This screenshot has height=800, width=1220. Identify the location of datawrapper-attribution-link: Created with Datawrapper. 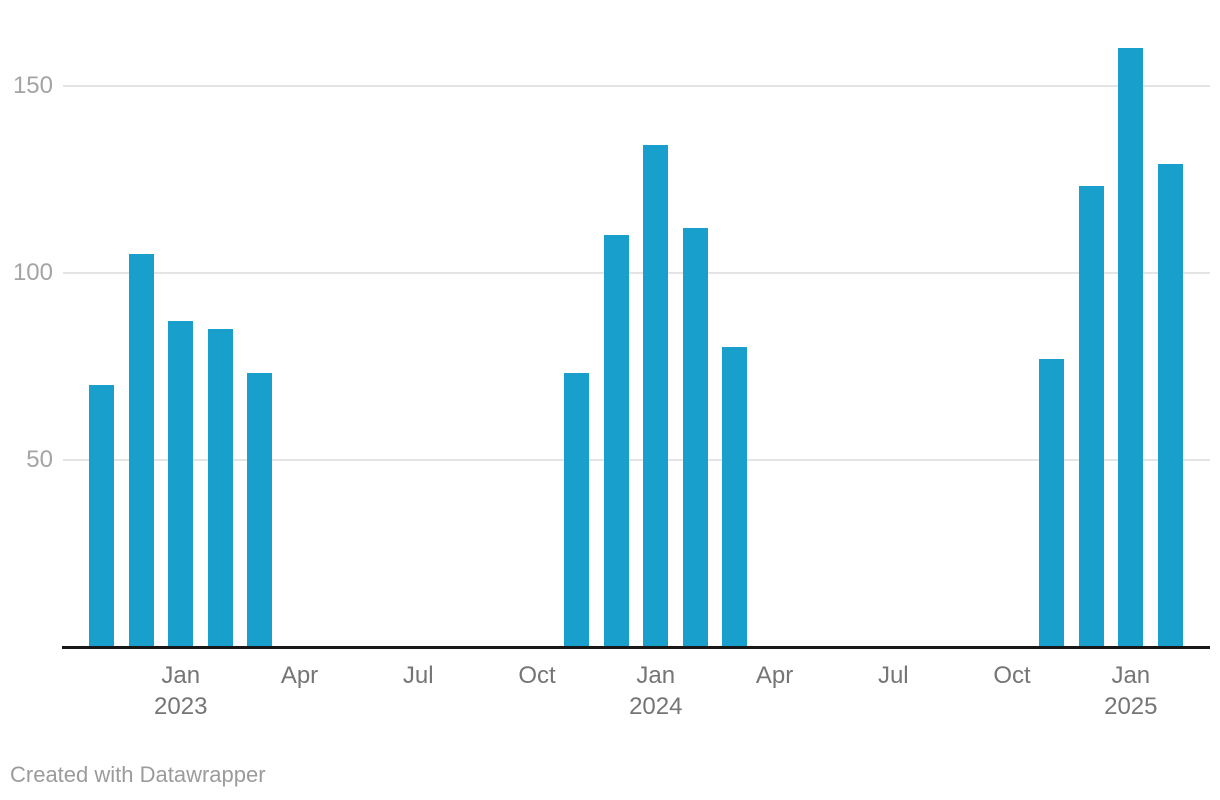
(138, 774).